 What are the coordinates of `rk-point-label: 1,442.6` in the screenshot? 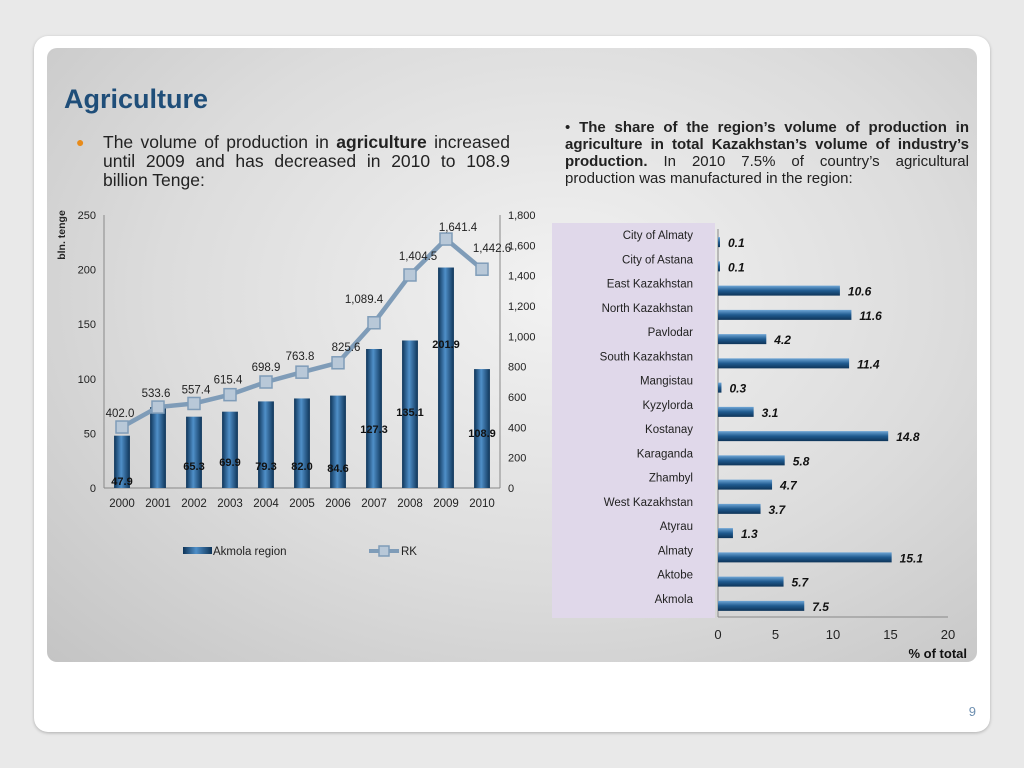 It's located at (492, 249).